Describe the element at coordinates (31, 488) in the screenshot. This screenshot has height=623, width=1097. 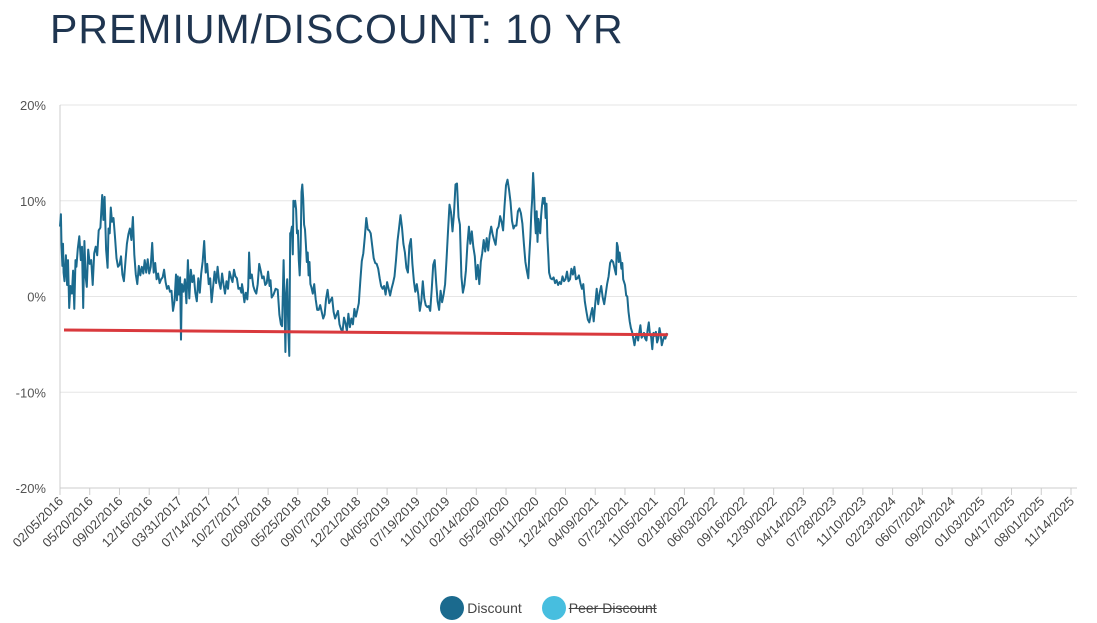
I see `y-tick-label: -20%` at that location.